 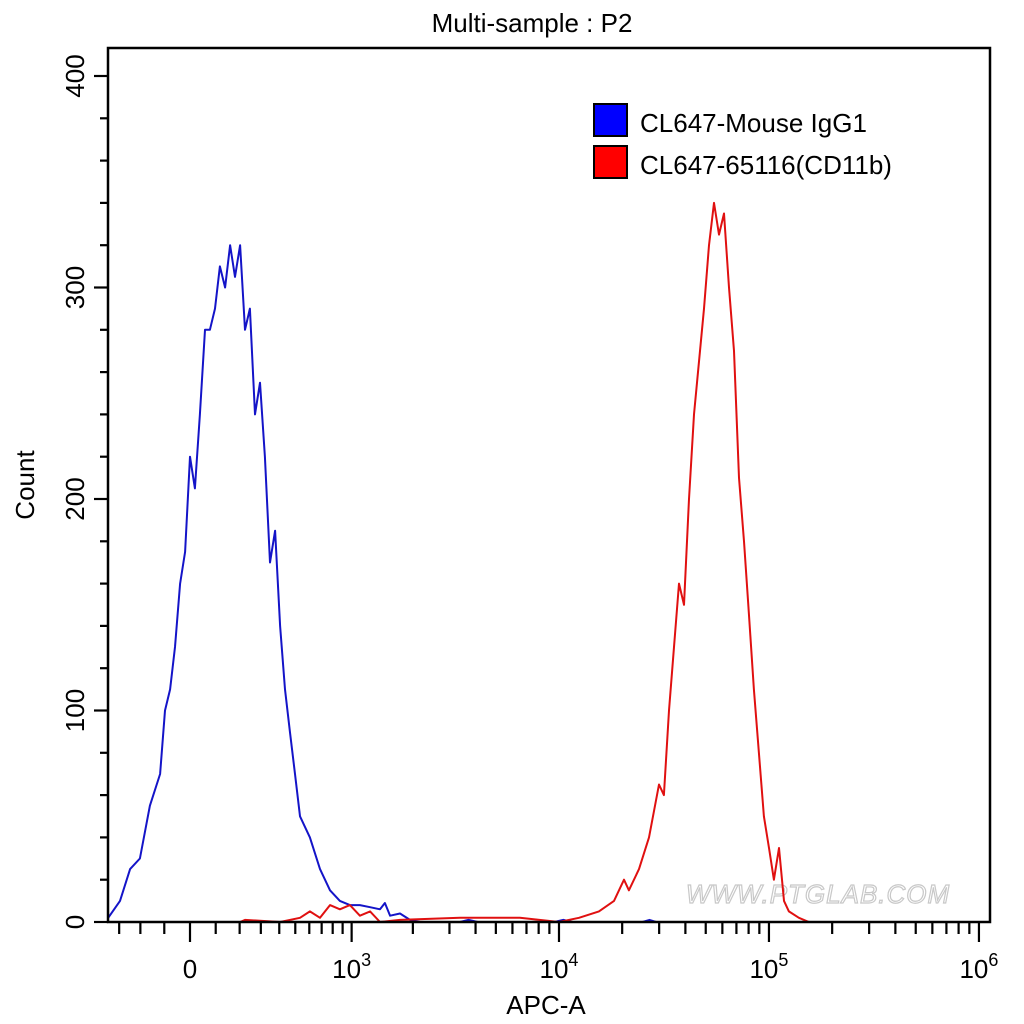 I want to click on chart-title: Multi-sample : P2, so click(x=532, y=23).